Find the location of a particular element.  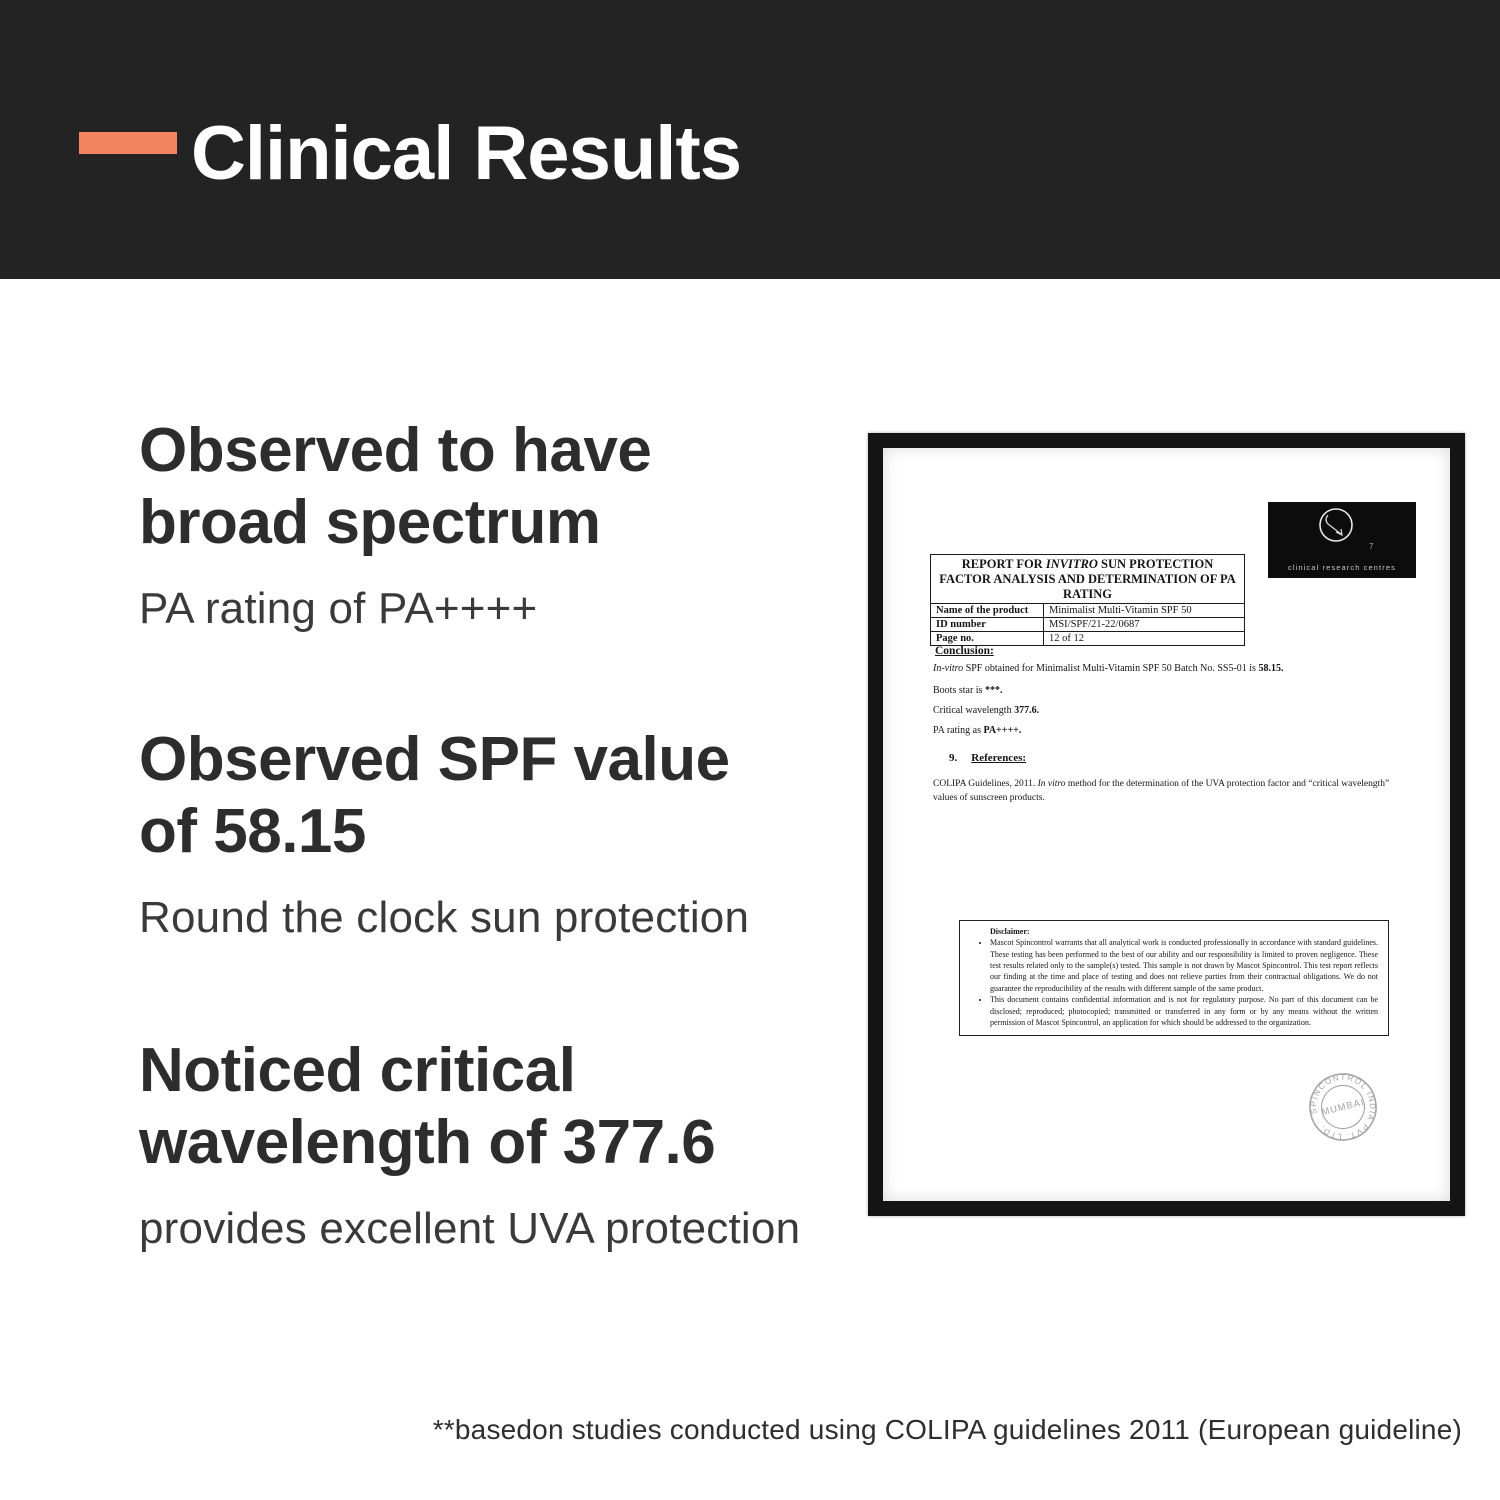

table-row-label: ID number is located at coordinates (987, 625).